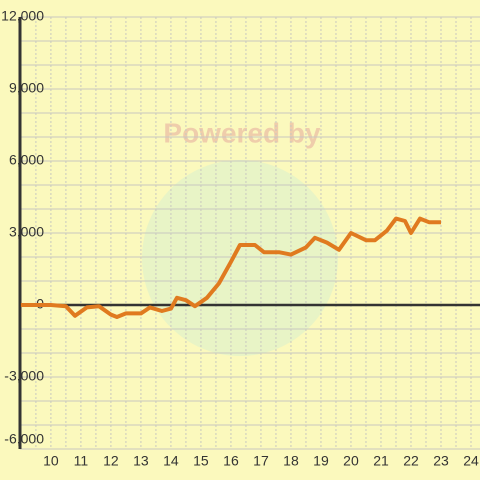  What do you see at coordinates (351, 461) in the screenshot?
I see `x-tick-label: 20` at bounding box center [351, 461].